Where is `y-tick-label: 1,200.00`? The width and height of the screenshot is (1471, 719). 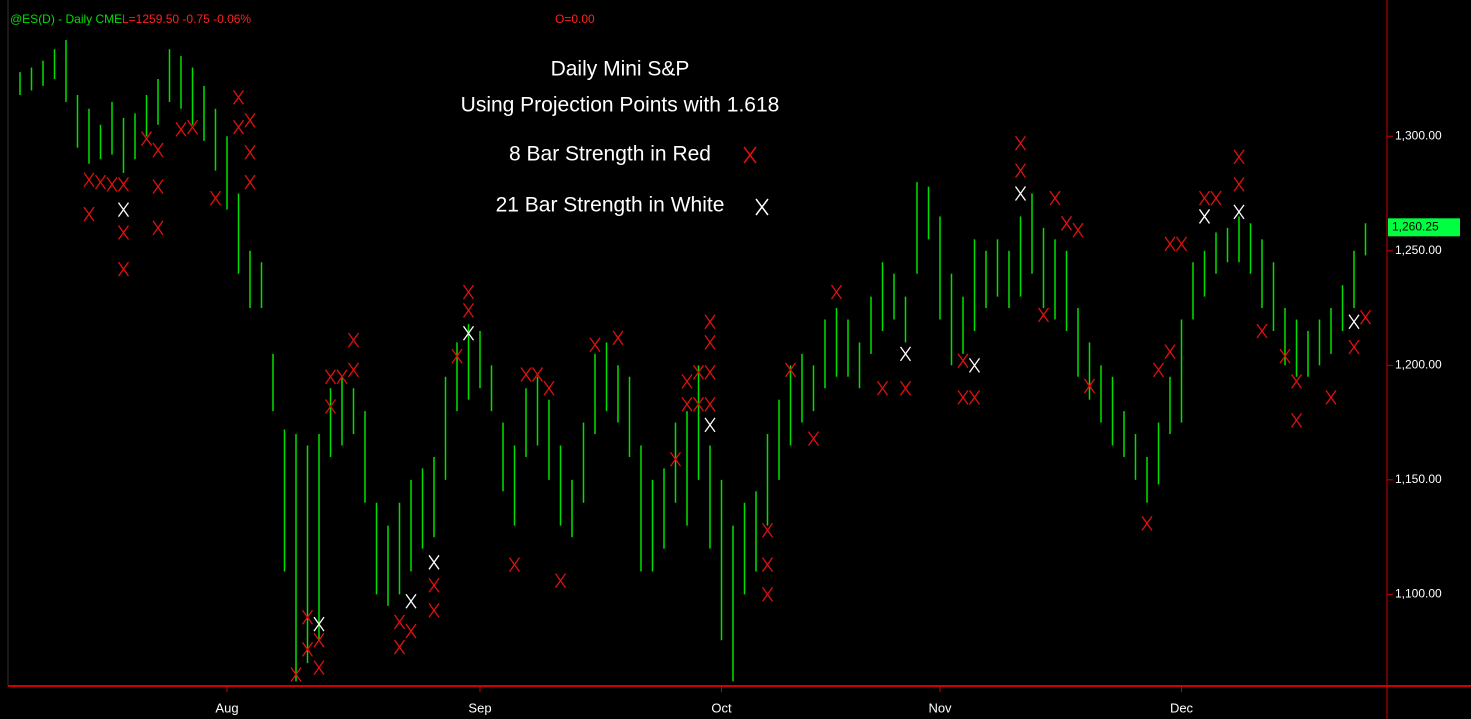 y-tick-label: 1,200.00 is located at coordinates (1418, 364).